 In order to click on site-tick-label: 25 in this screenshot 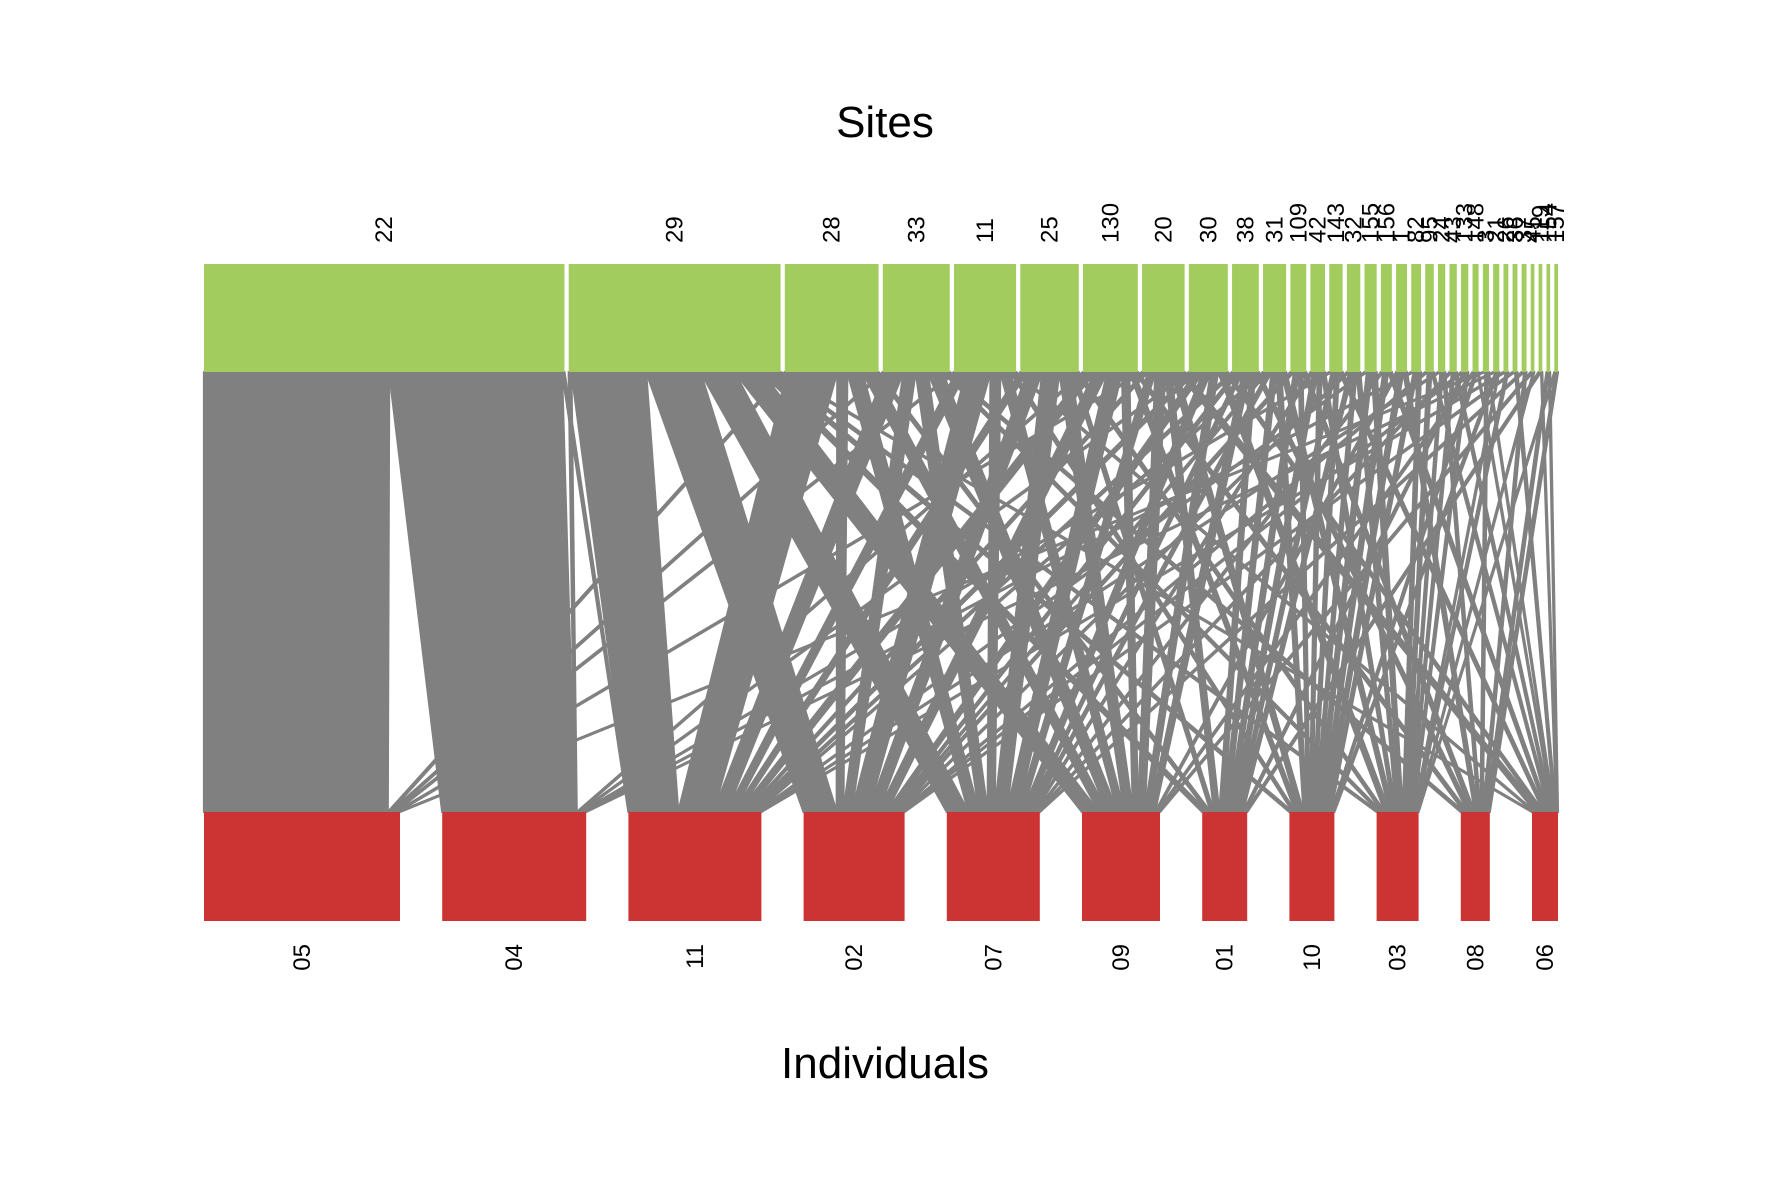, I will do `click(1050, 229)`.